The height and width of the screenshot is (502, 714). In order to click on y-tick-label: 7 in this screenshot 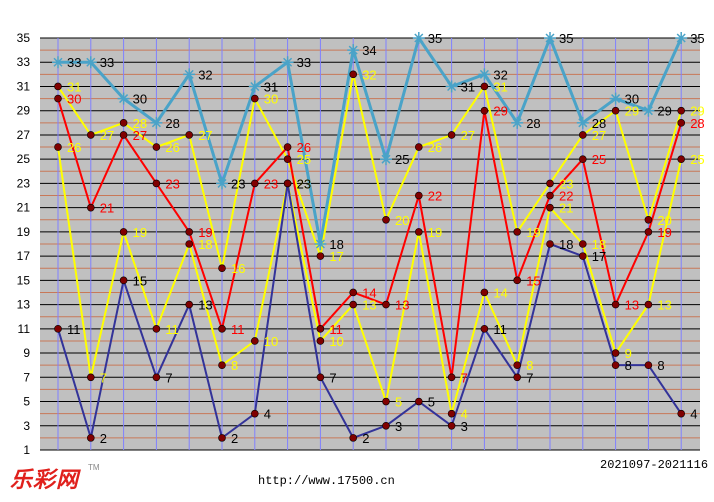, I will do `click(26, 377)`.